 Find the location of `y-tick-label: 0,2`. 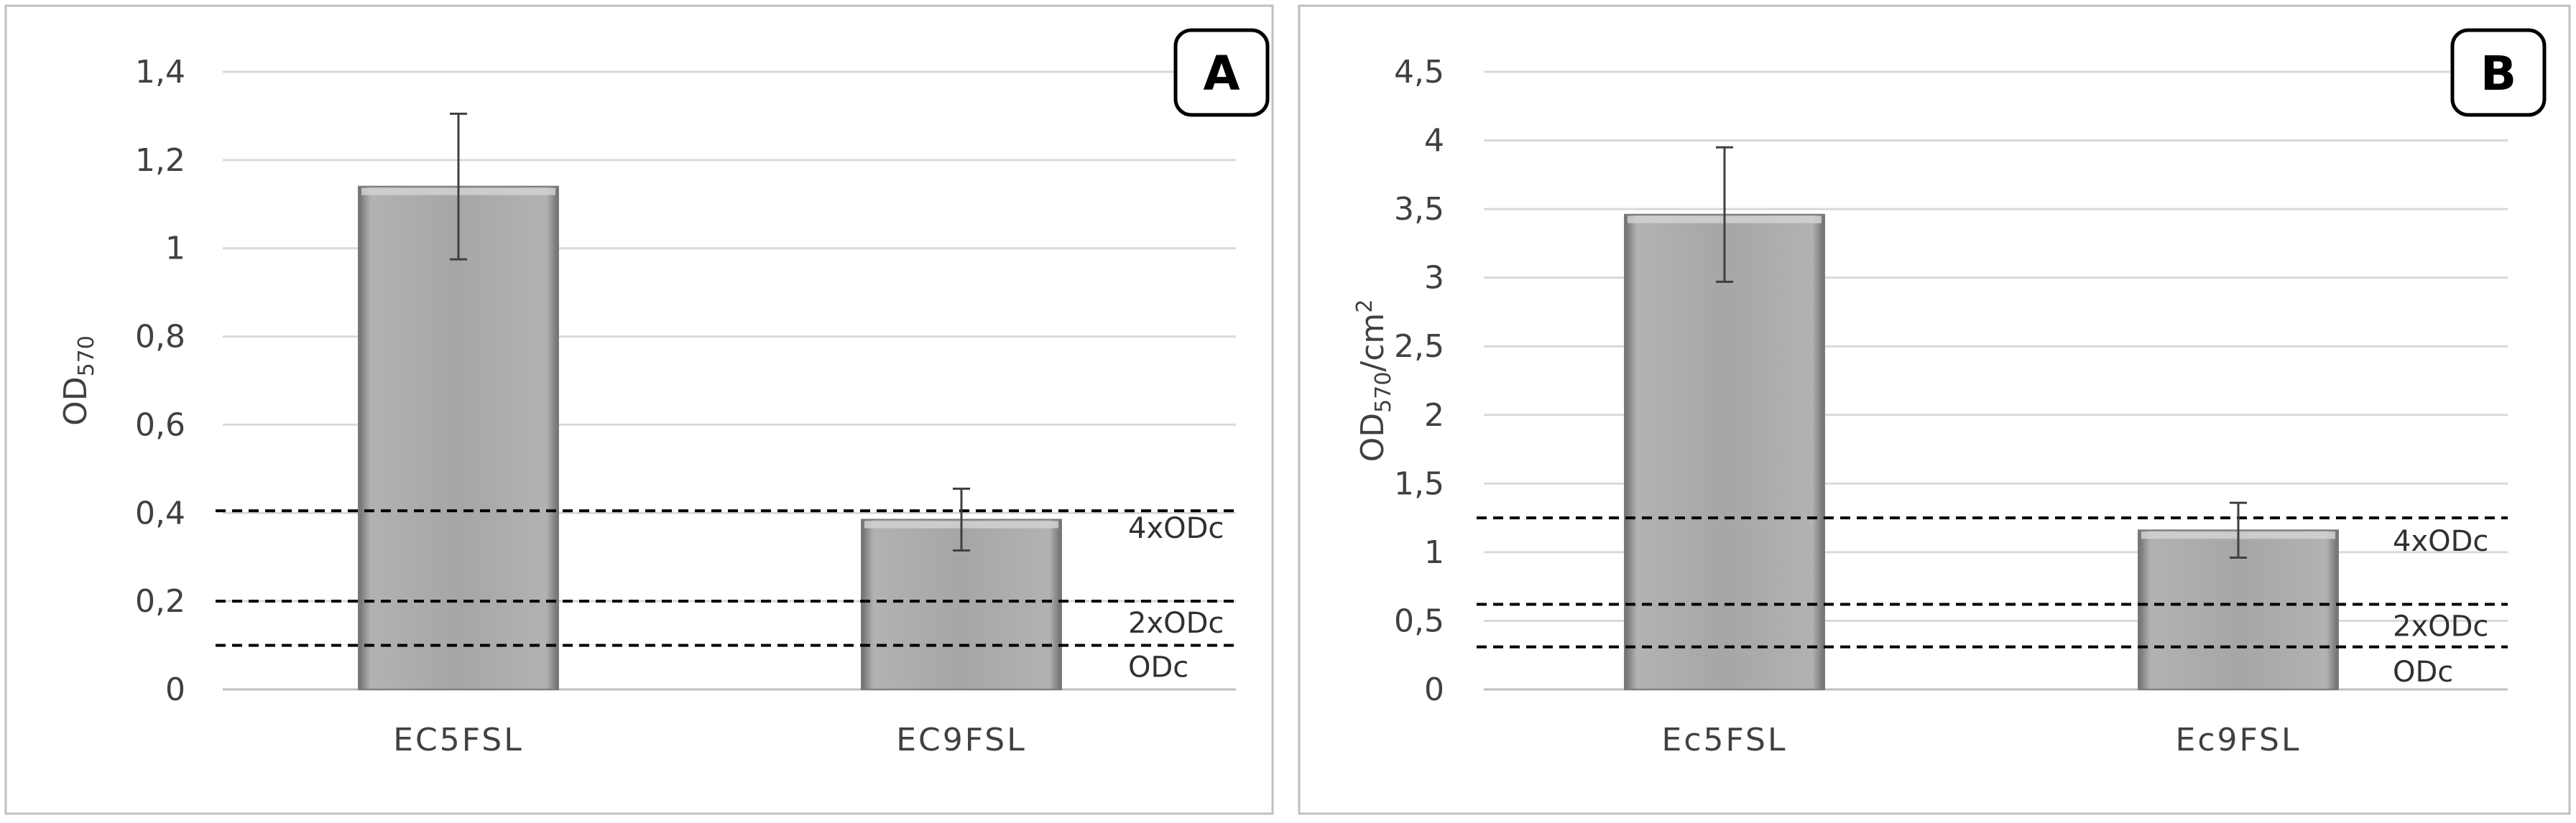

y-tick-label: 0,2 is located at coordinates (160, 601).